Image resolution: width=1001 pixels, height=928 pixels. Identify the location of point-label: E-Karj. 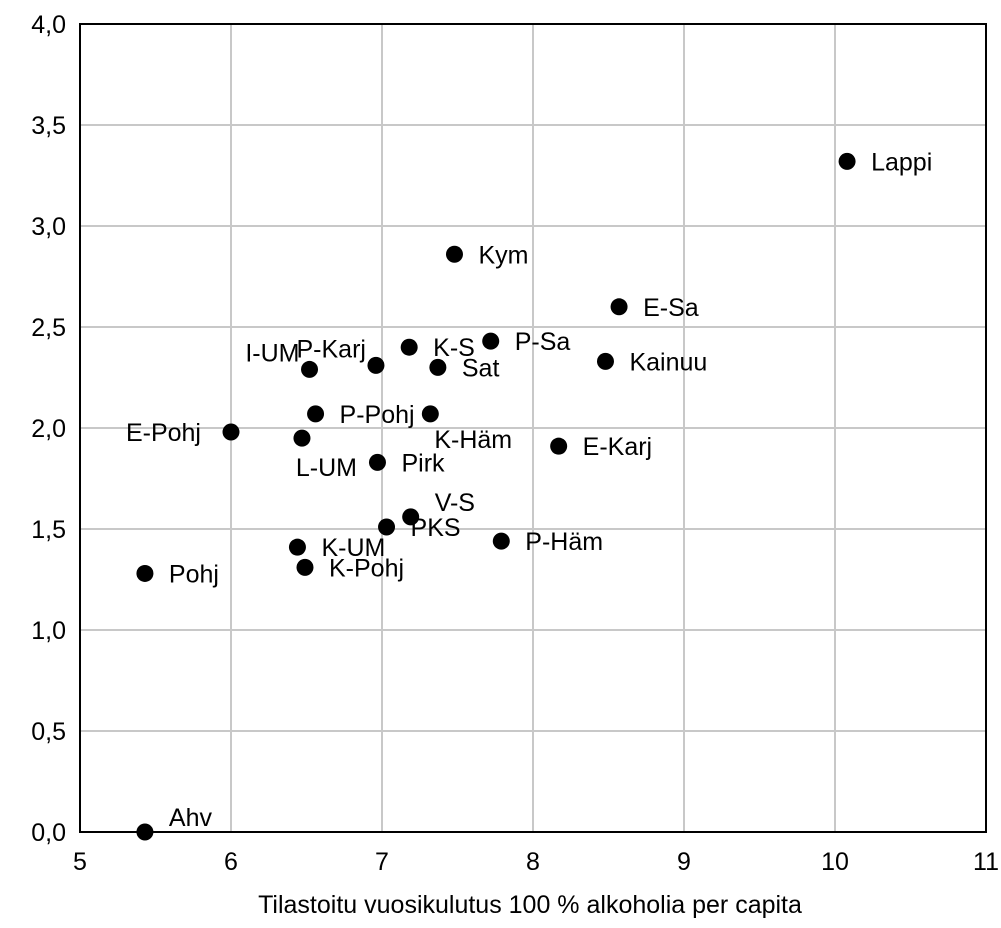
(617, 447).